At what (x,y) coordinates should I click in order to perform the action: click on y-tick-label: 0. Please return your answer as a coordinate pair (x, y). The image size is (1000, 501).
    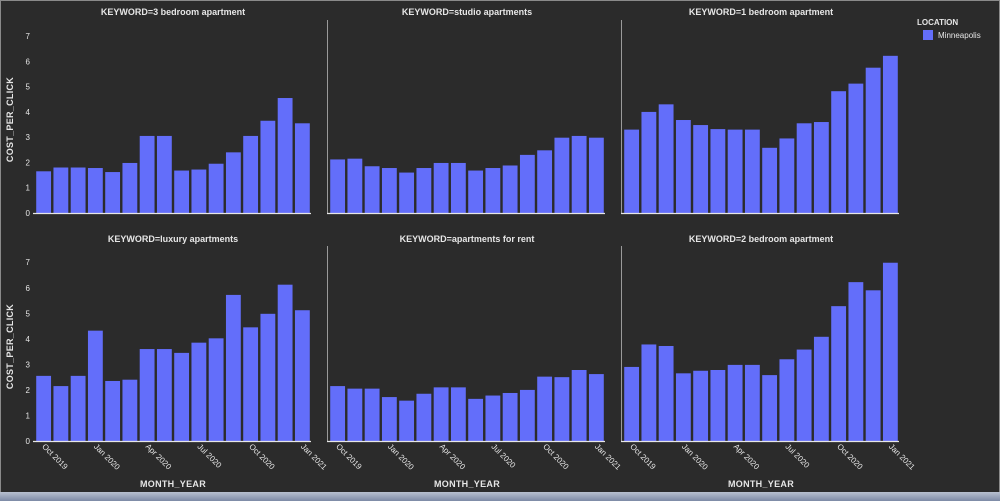
    Looking at the image, I should click on (28, 213).